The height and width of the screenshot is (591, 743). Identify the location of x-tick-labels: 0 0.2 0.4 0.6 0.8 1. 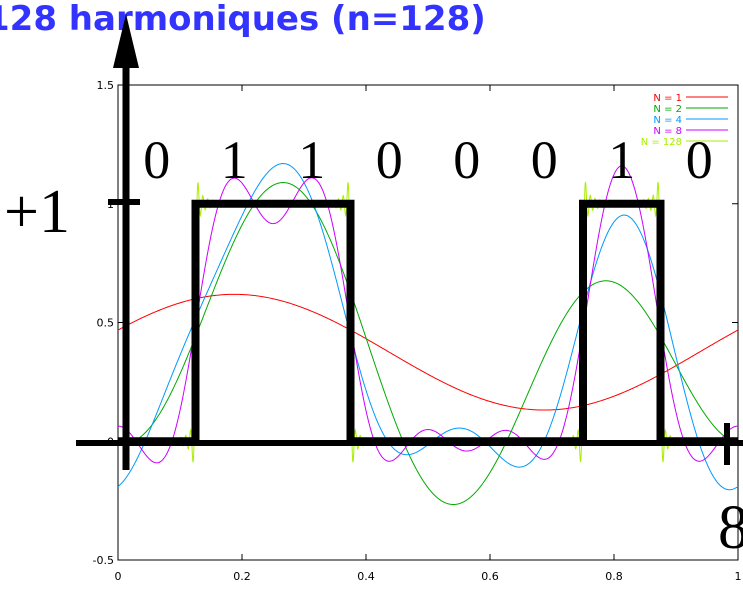
(428, 576).